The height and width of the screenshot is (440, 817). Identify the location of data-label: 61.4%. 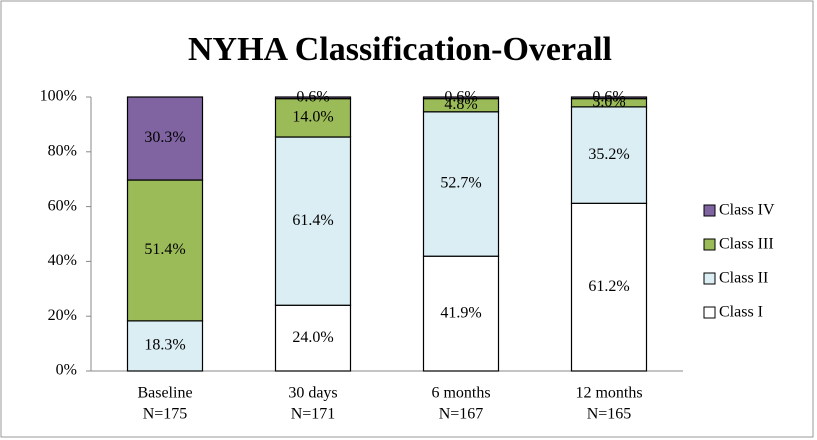
(312, 220).